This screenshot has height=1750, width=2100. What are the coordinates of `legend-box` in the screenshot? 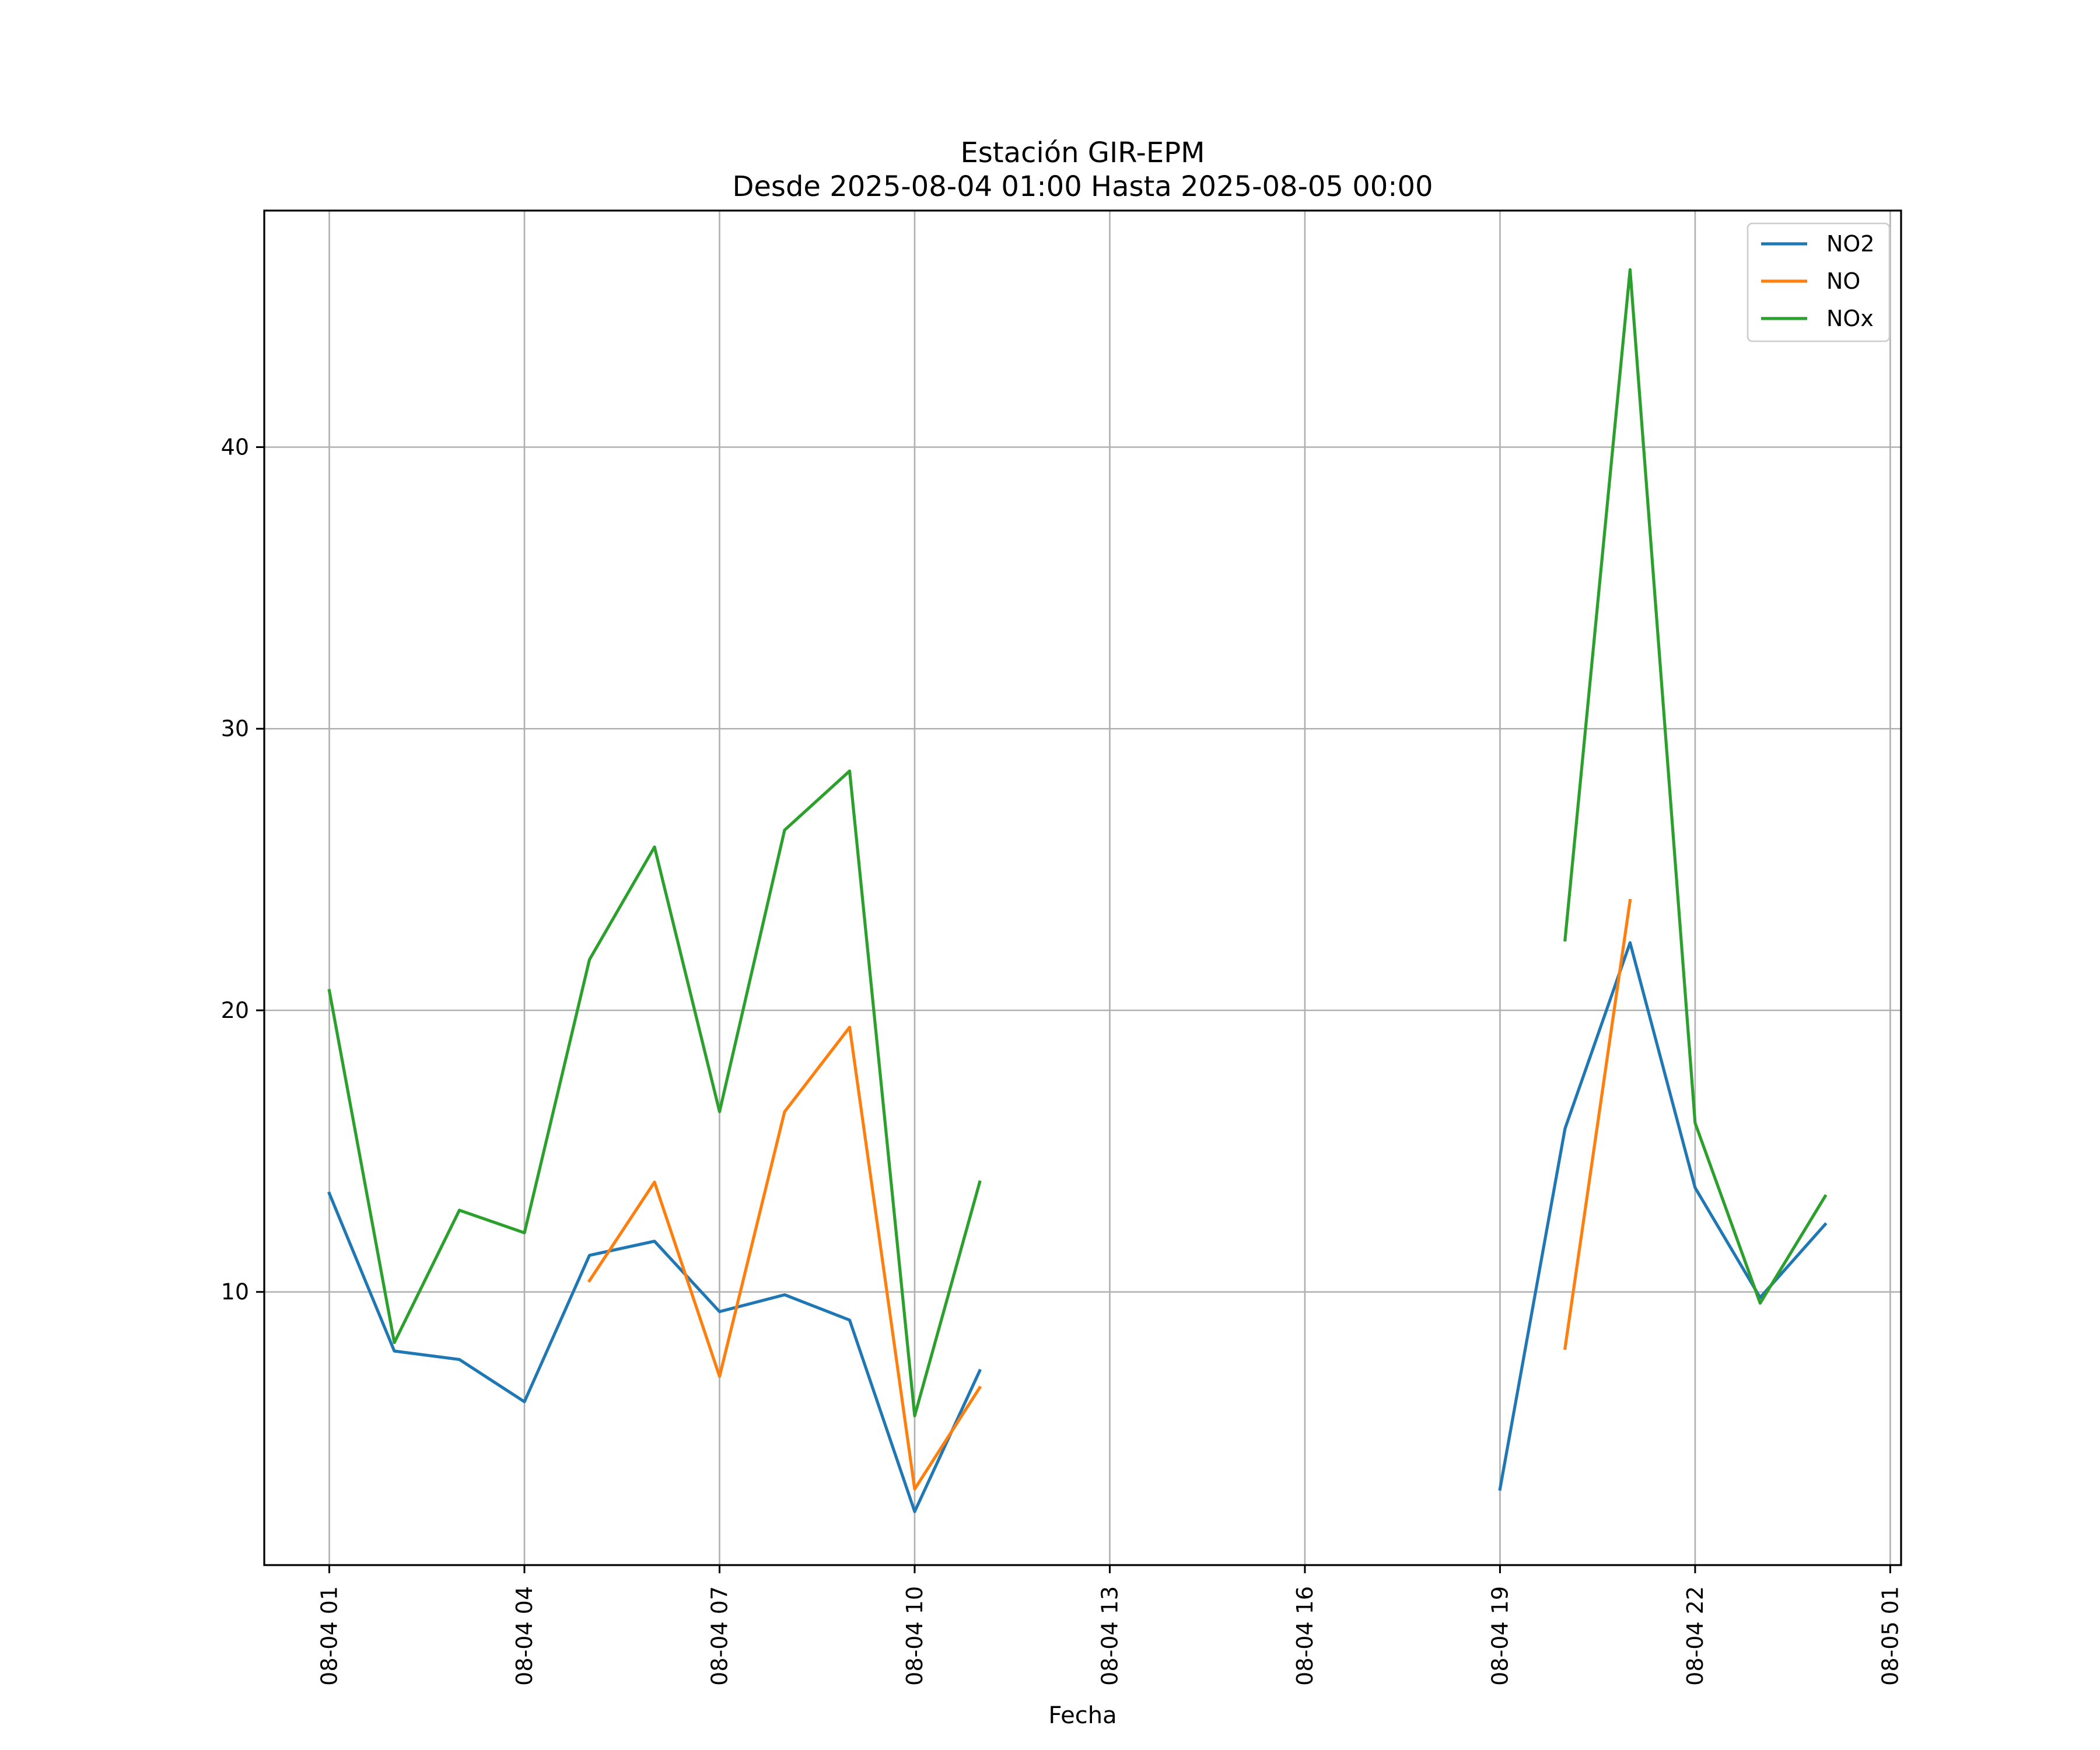 It's located at (1818, 282).